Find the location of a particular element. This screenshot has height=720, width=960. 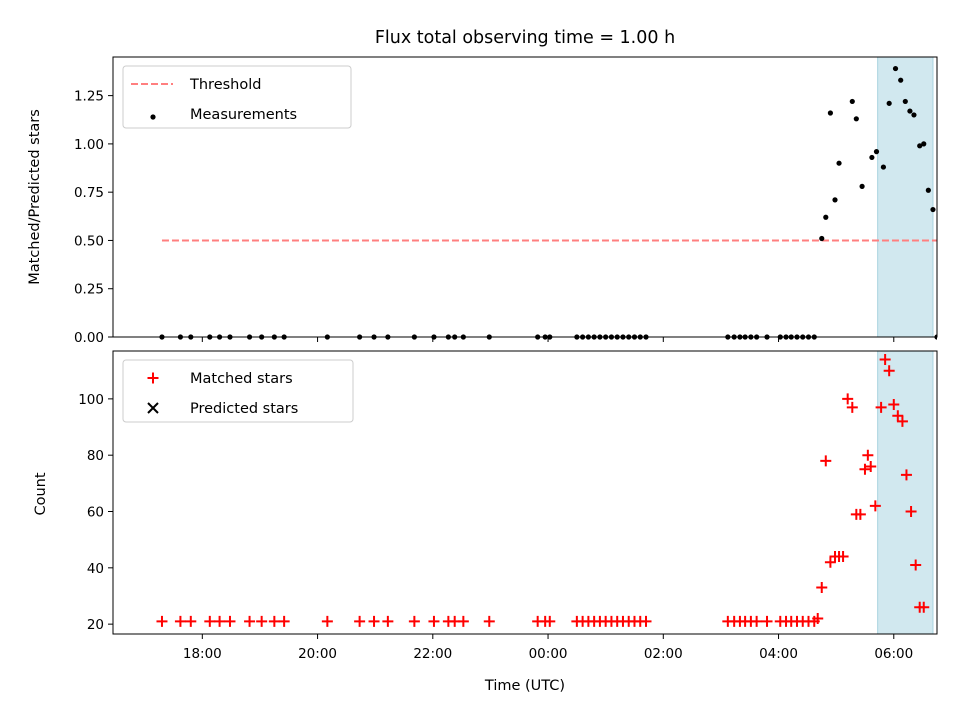

bottom-ylabel: Count is located at coordinates (41, 493).